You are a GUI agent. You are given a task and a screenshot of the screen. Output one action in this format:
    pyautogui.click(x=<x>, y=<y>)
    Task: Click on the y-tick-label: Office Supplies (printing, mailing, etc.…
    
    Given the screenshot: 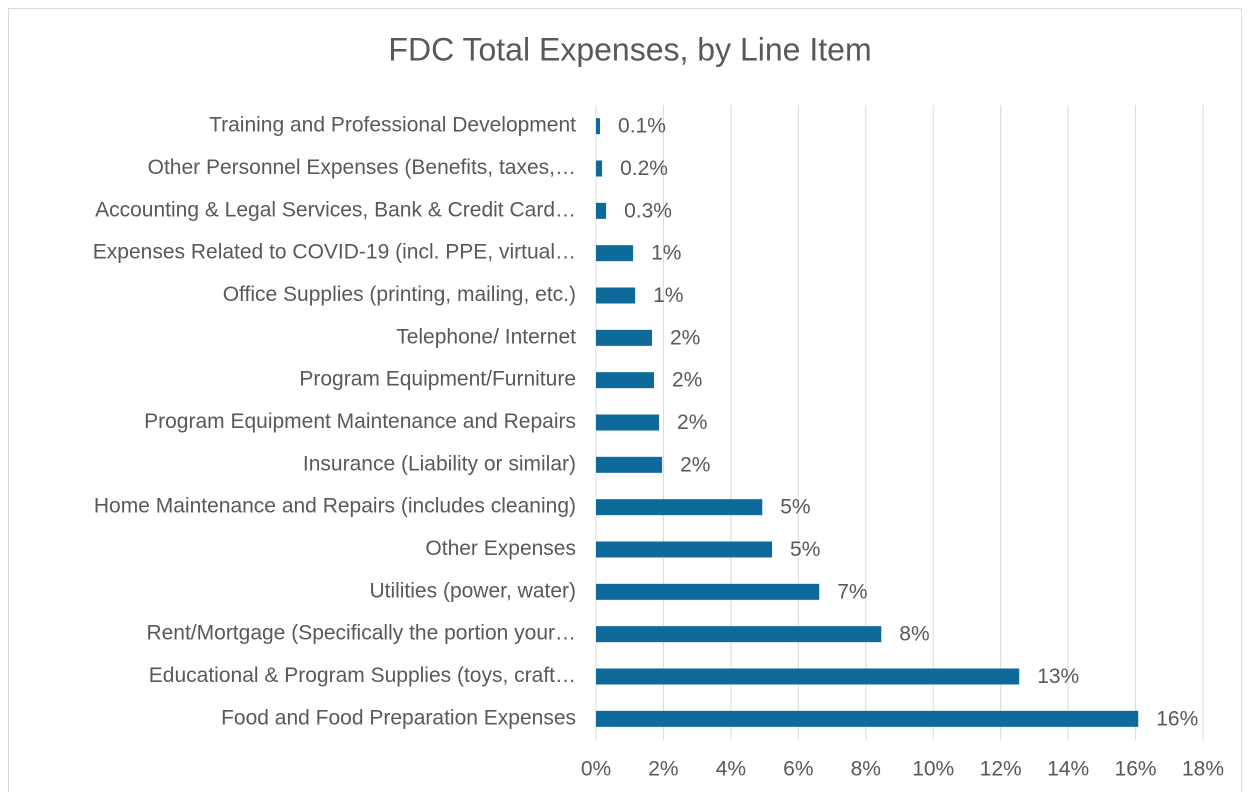 What is the action you would take?
    pyautogui.click(x=399, y=294)
    